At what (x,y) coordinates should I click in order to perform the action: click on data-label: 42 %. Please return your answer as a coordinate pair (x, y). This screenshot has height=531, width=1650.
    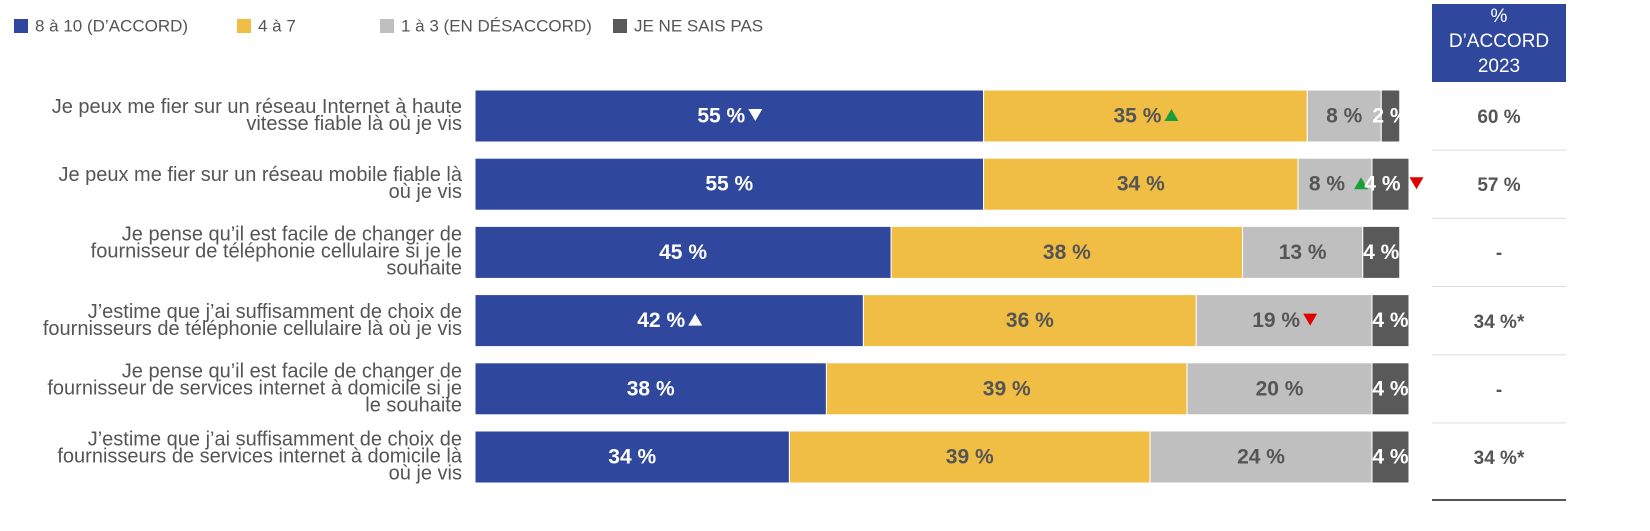
    Looking at the image, I should click on (661, 320).